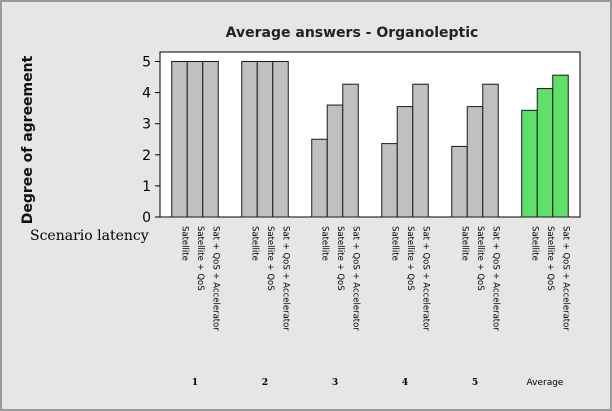  I want to click on y-tick-label: 3, so click(146, 125).